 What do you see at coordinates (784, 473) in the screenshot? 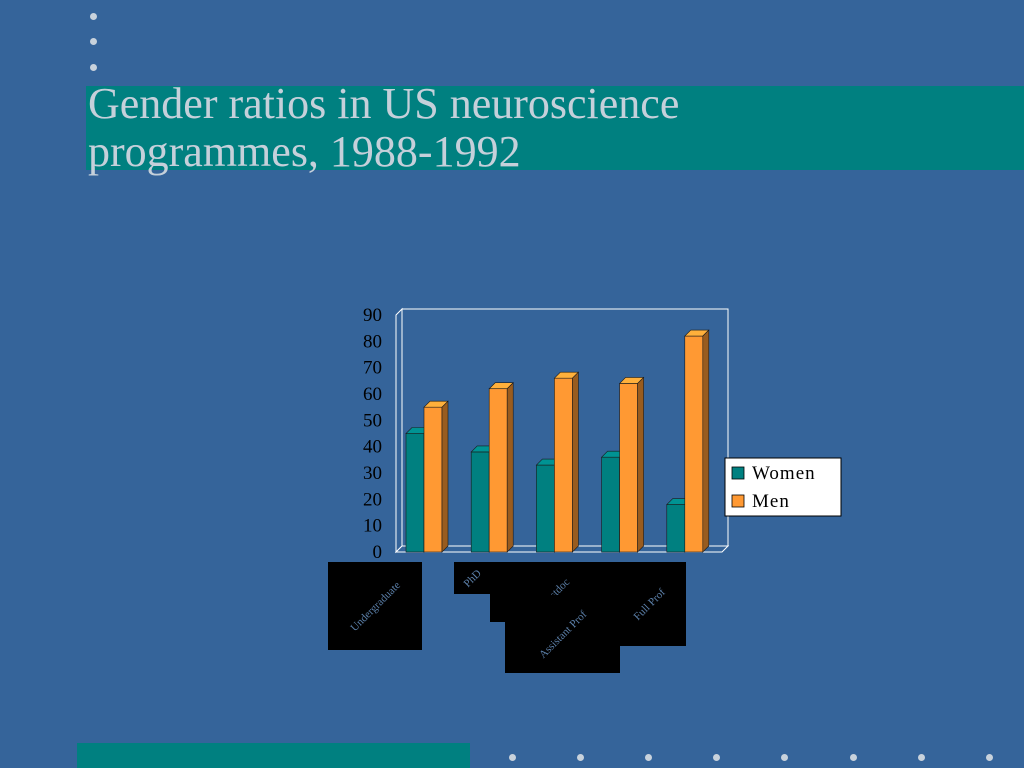
I see `legend-label-women: Women` at bounding box center [784, 473].